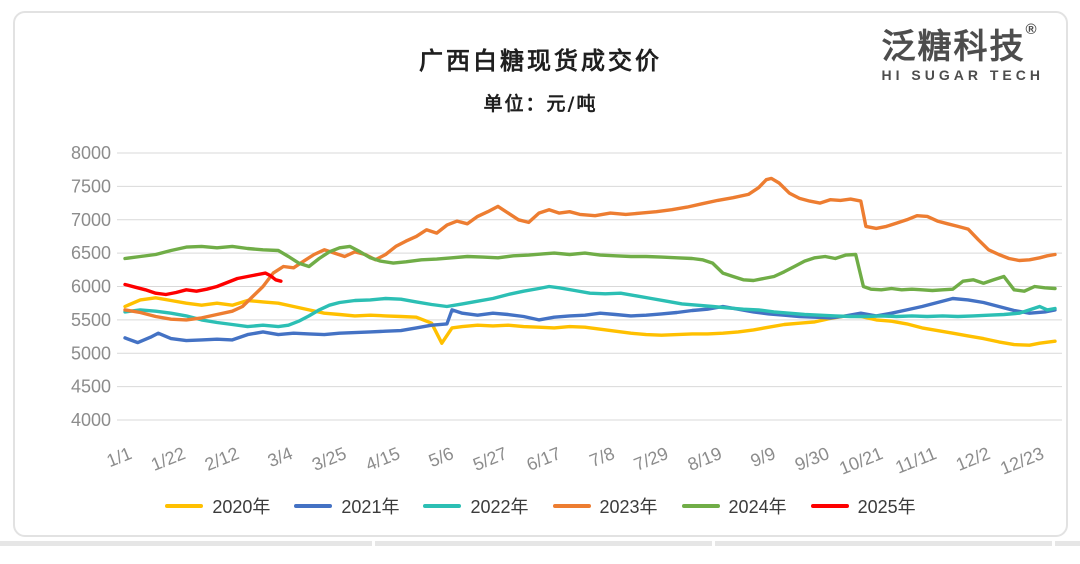 This screenshot has height=564, width=1080. What do you see at coordinates (916, 460) in the screenshot?
I see `x-tick-label: 11/11` at bounding box center [916, 460].